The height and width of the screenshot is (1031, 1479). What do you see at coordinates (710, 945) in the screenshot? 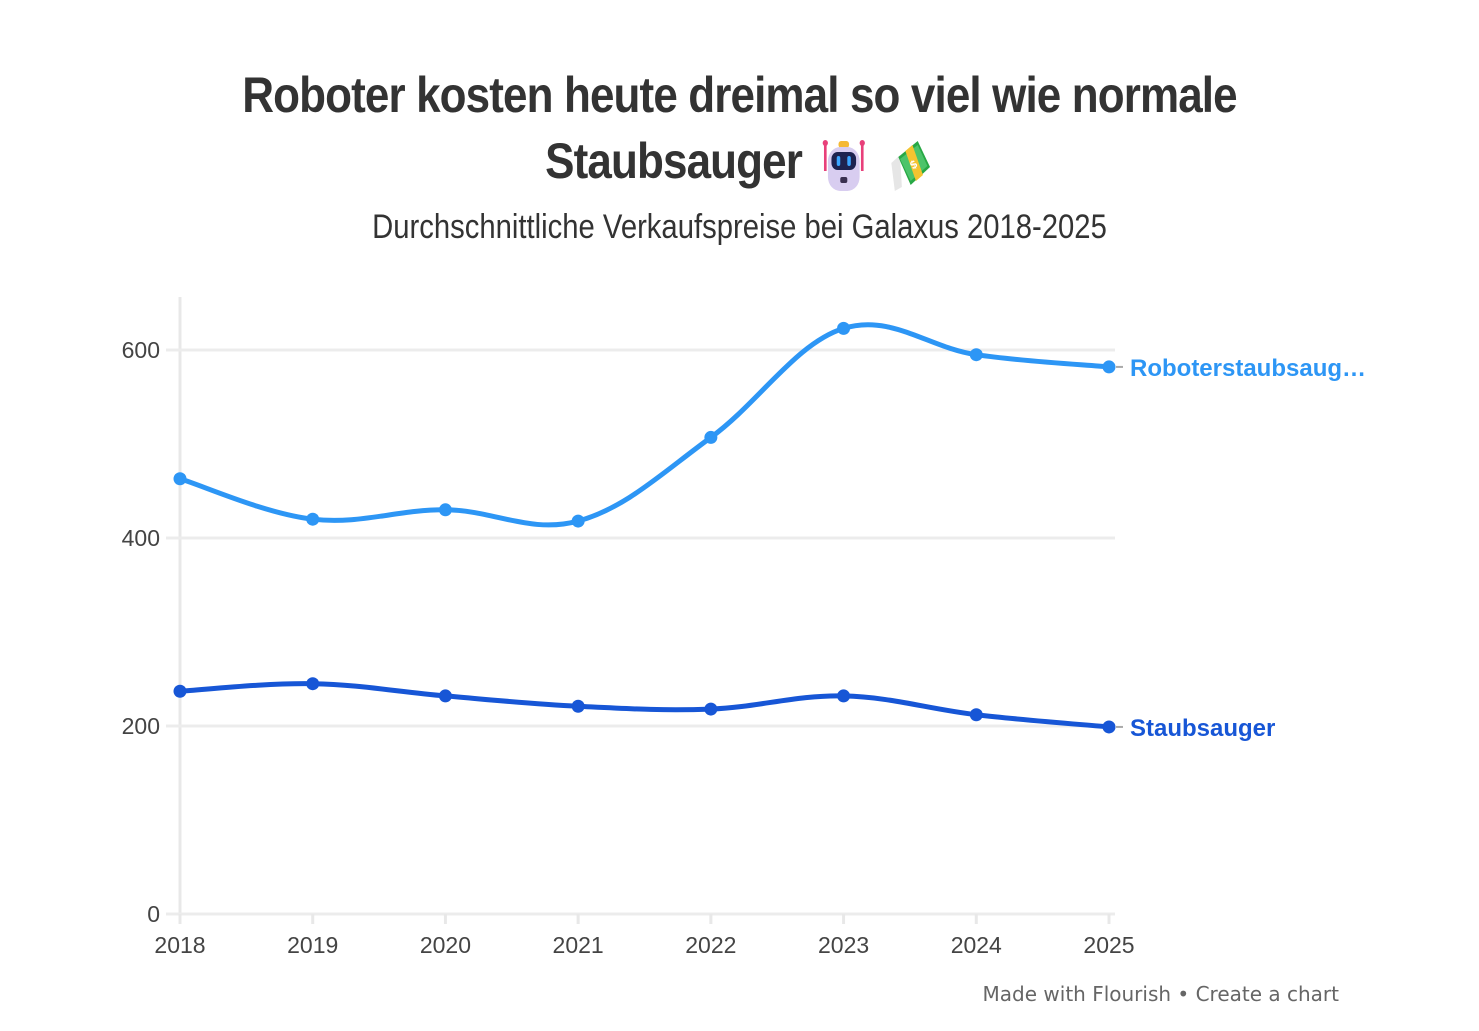
I see `x-tick-label: 2022` at bounding box center [710, 945].